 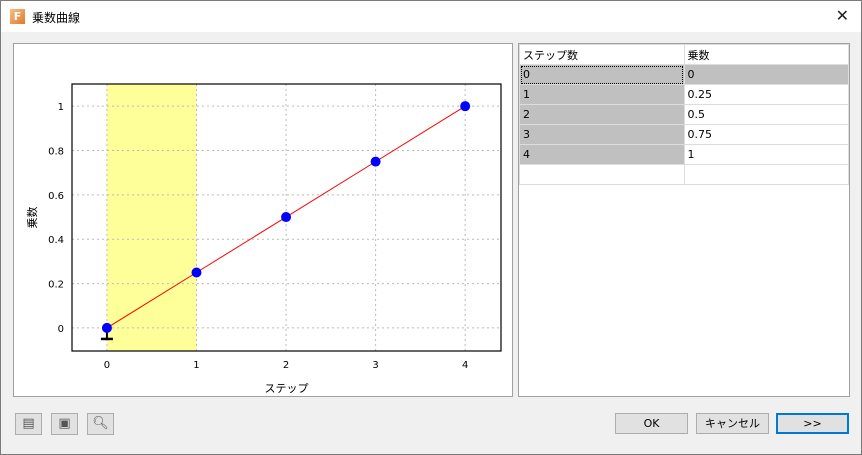 What do you see at coordinates (766, 114) in the screenshot?
I see `cell-multiplier: 0.5` at bounding box center [766, 114].